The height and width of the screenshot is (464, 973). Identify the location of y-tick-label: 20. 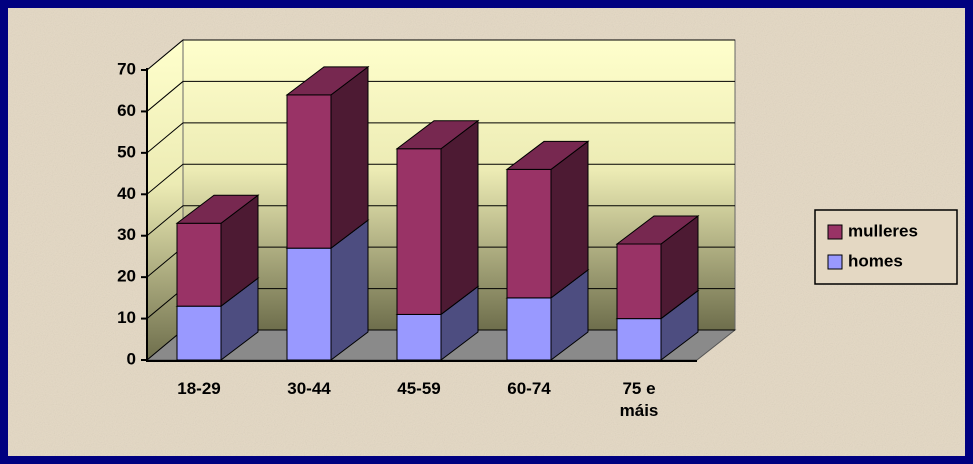
(126, 276).